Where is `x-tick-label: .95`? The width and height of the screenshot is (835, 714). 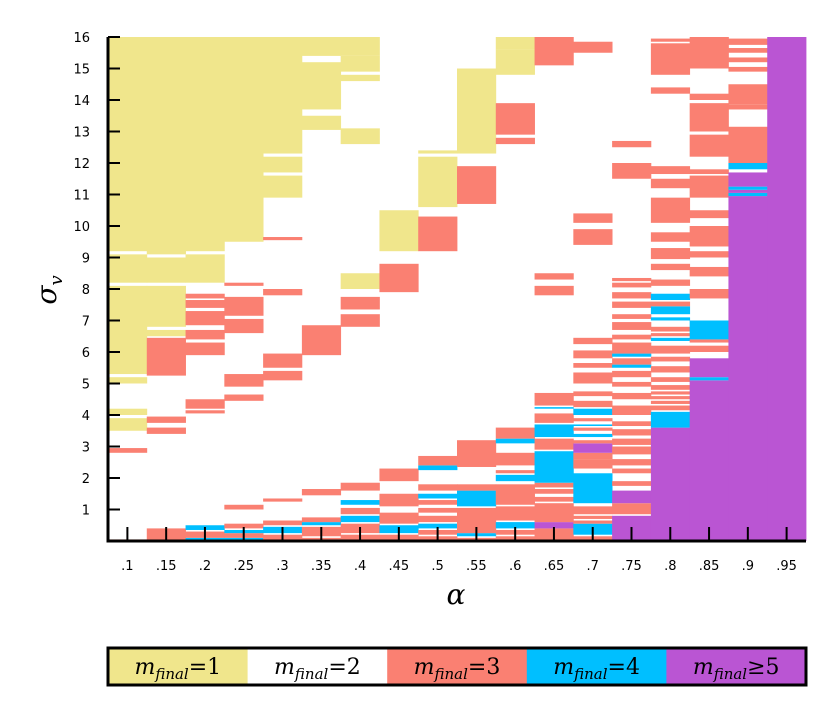
x-tick-label: .95 is located at coordinates (786, 566).